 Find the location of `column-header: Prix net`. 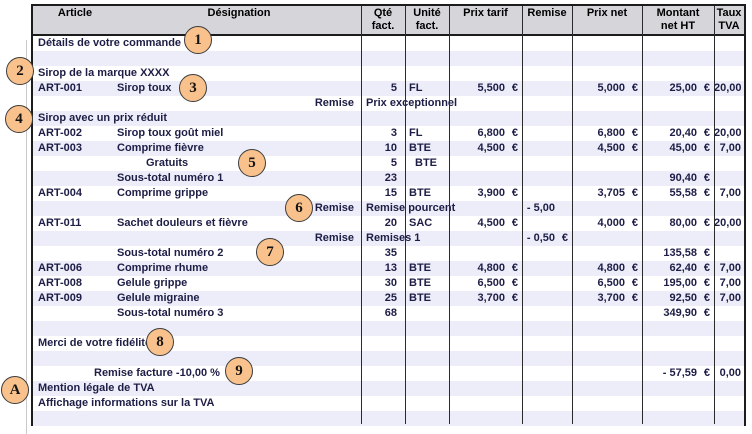

column-header: Prix net is located at coordinates (607, 13).